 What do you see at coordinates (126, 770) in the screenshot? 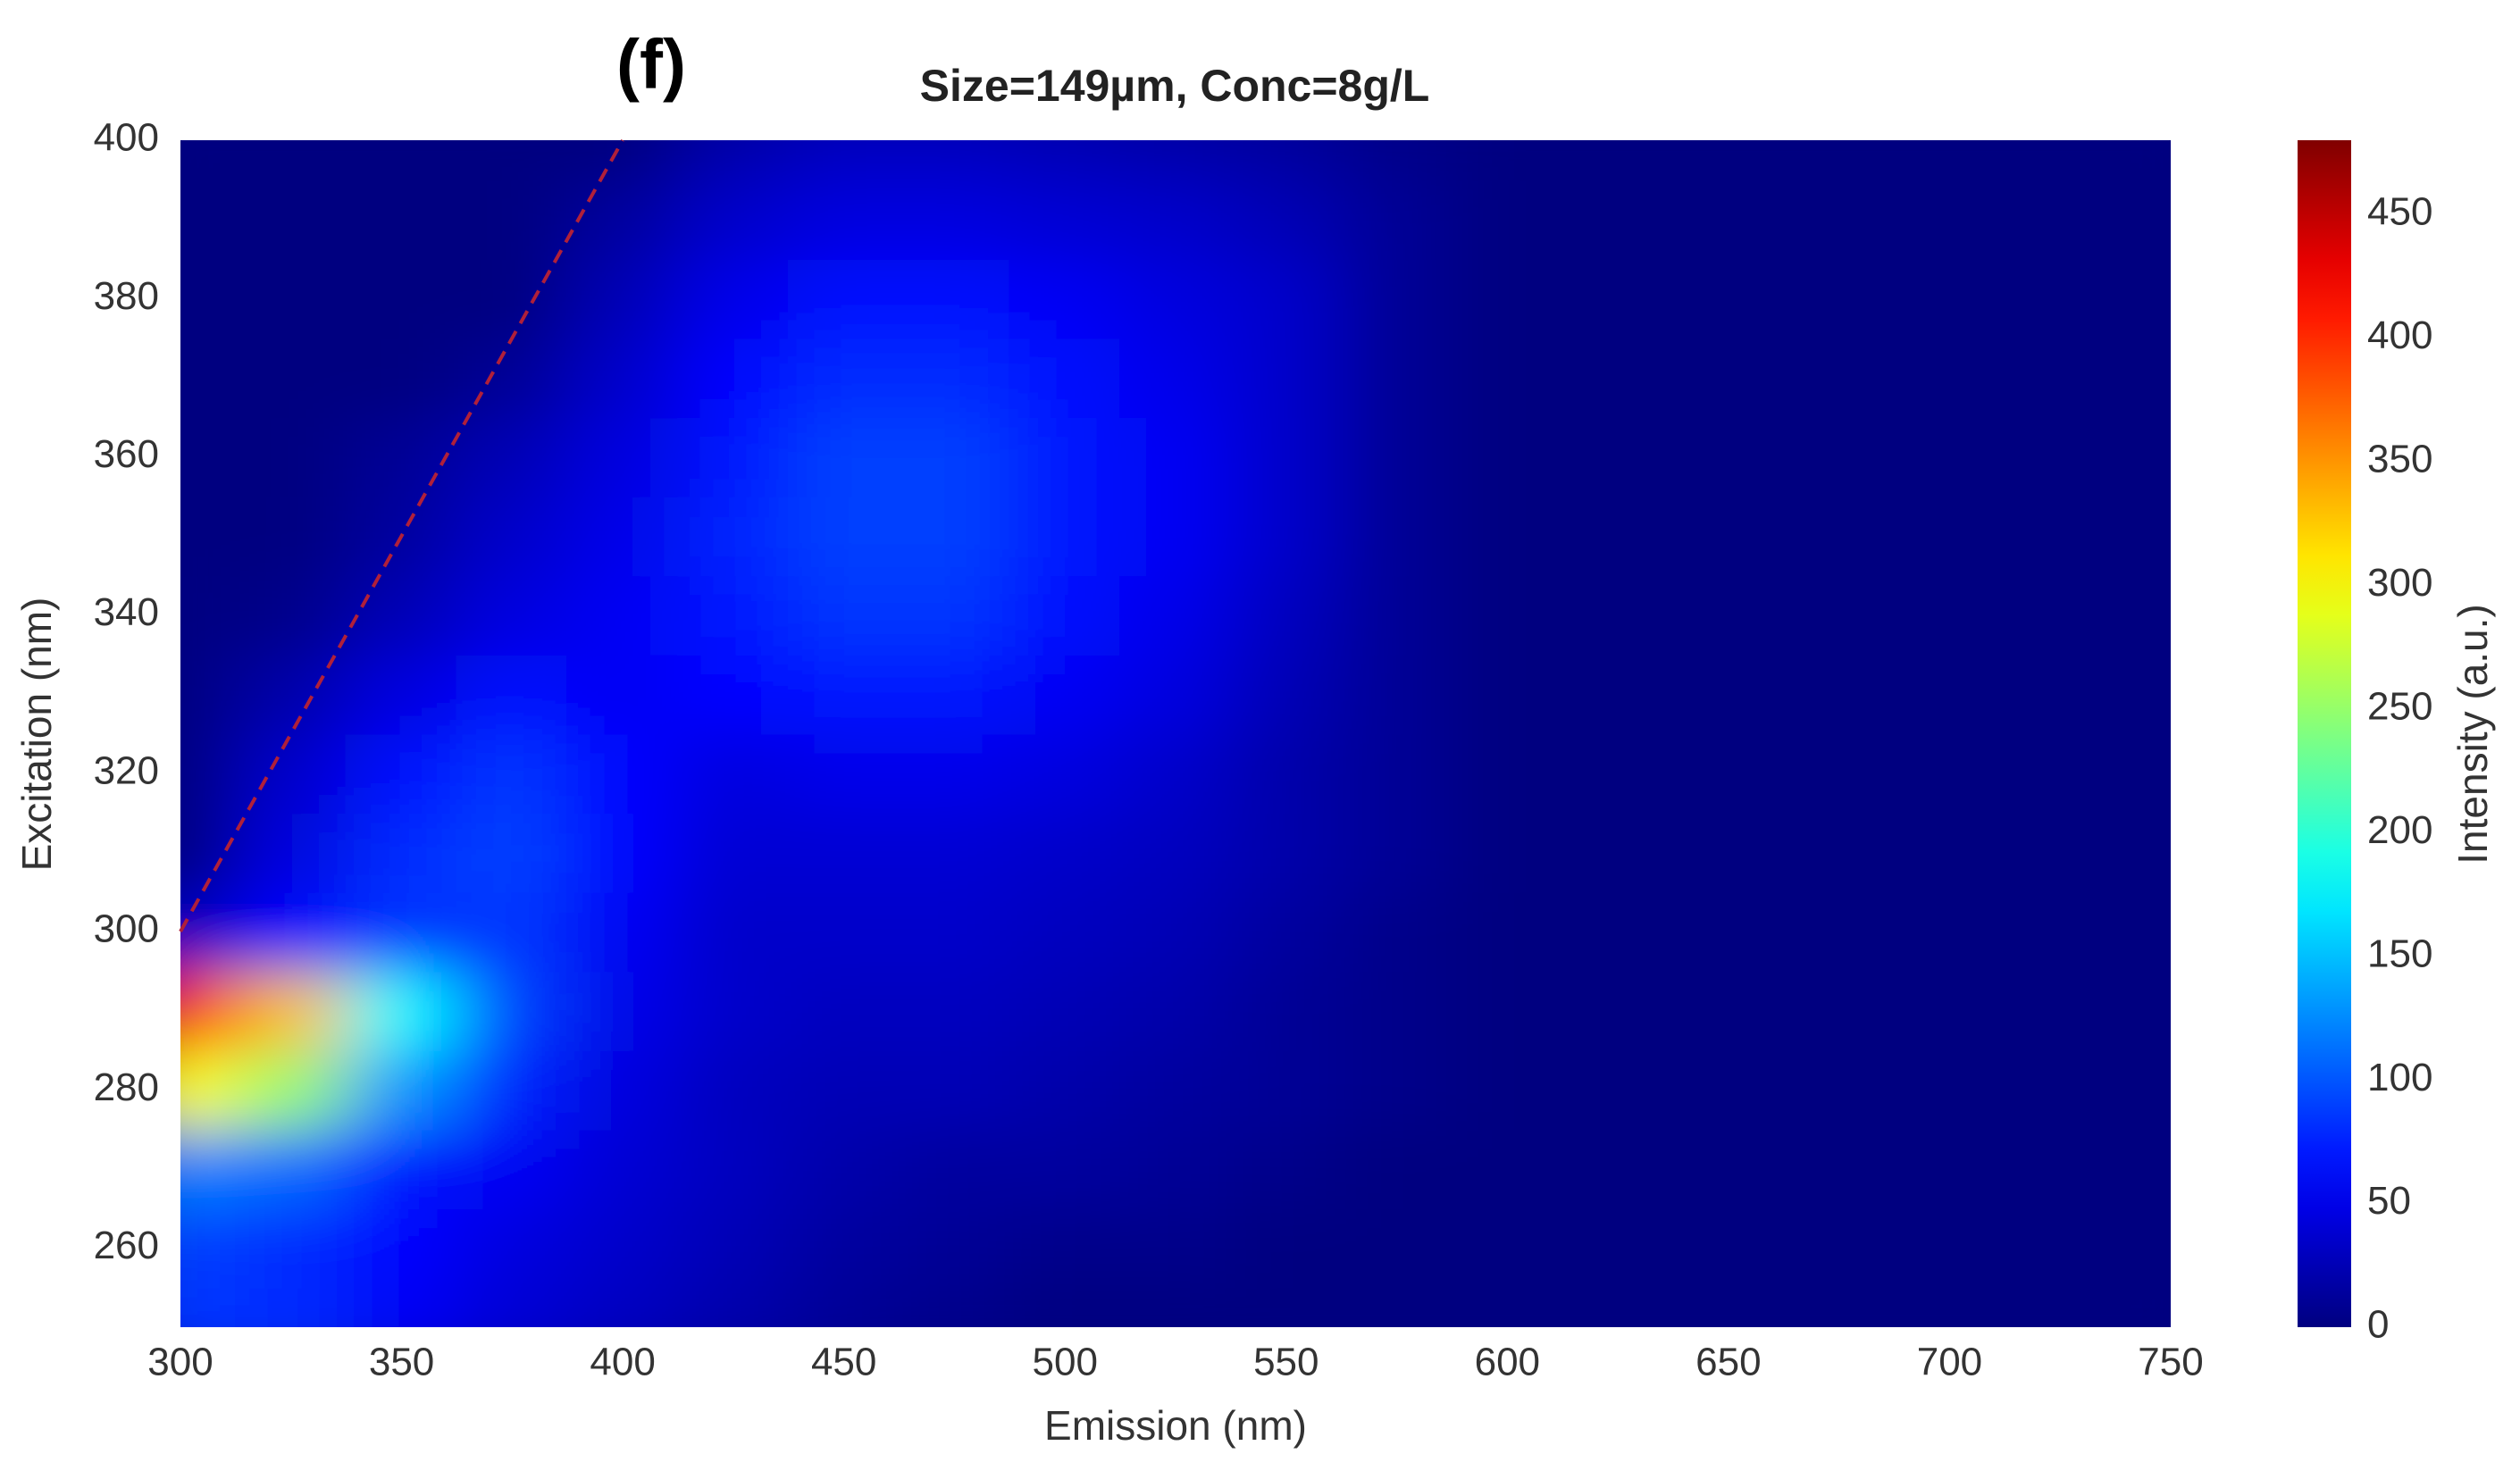
I see `y-tick-label: 320` at bounding box center [126, 770].